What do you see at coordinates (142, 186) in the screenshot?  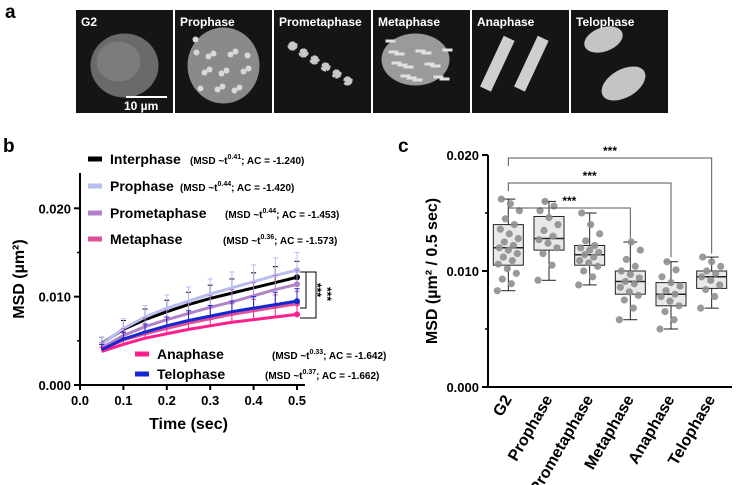 I see `legend-entry-name: Prophase` at bounding box center [142, 186].